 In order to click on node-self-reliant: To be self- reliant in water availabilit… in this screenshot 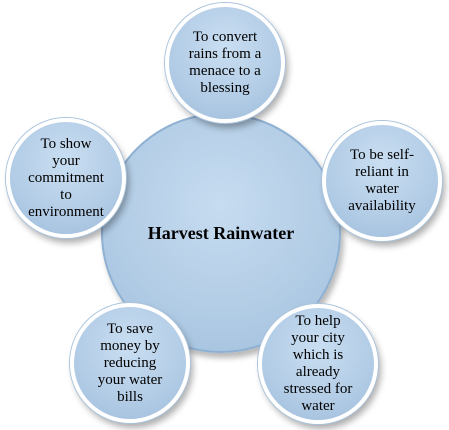, I will do `click(382, 181)`.